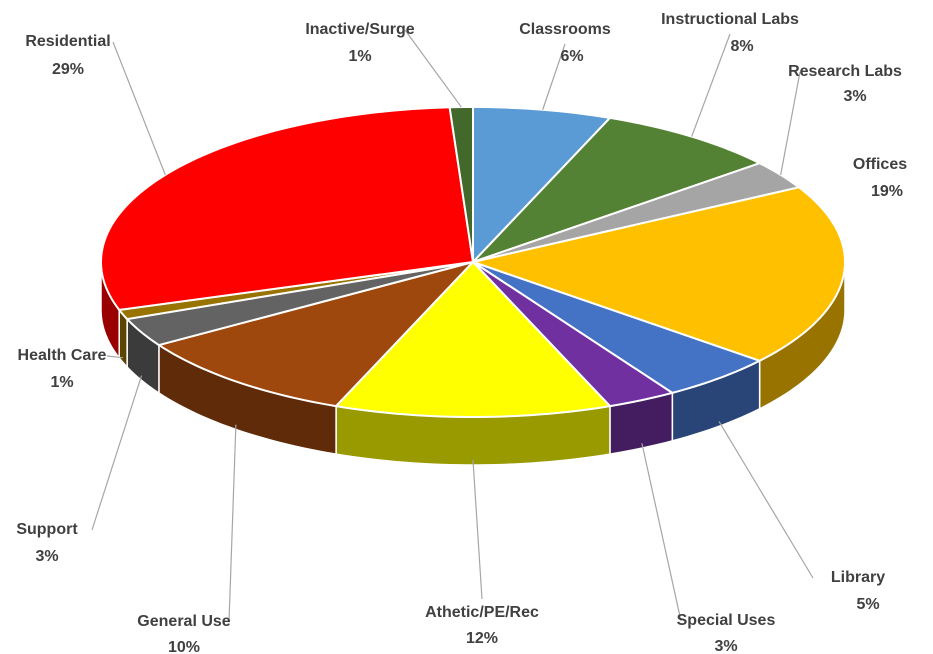  I want to click on category-label: Research Labs, so click(845, 71).